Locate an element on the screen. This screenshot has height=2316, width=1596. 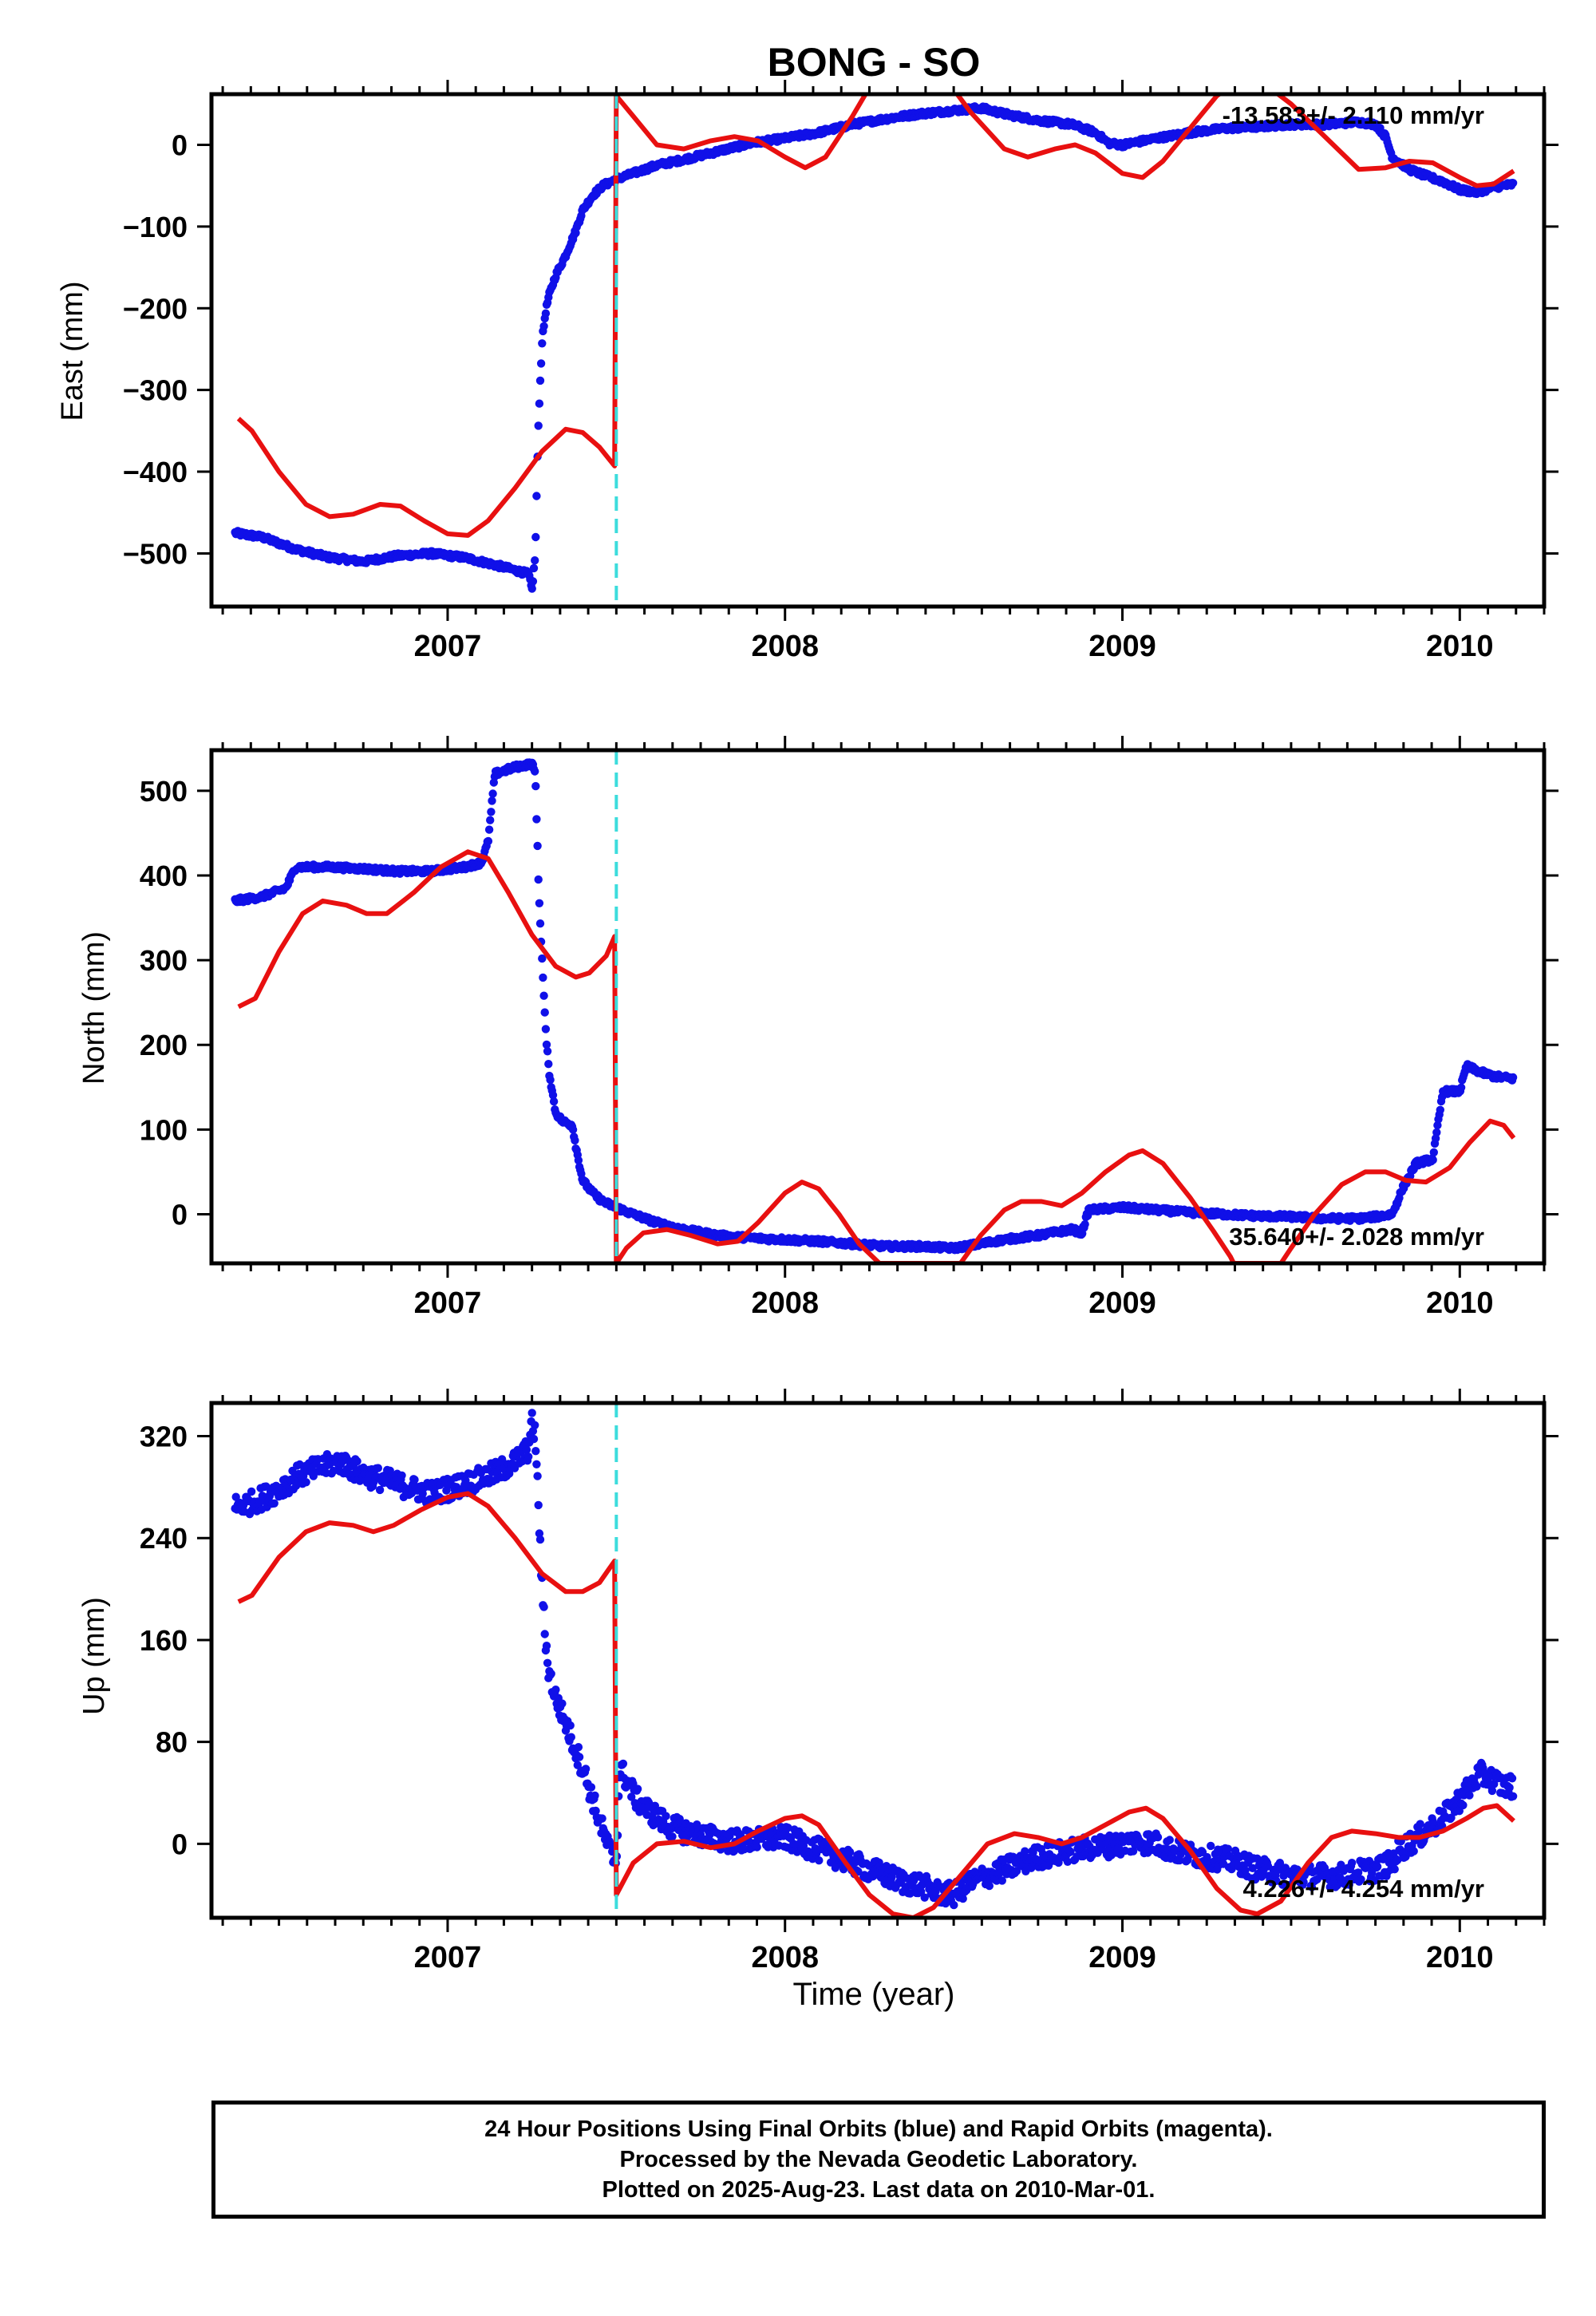
up-panel: Up (mm) 4.226+/- 4.254 mm/yr is located at coordinates (780, 1750).